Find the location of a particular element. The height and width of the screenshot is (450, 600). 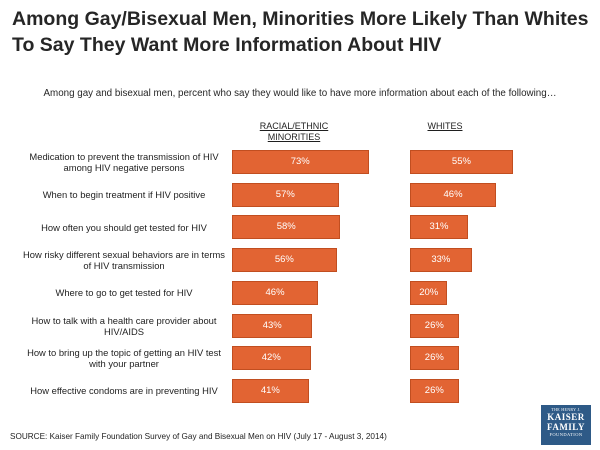

data-label-whites: 31% is located at coordinates (439, 227).